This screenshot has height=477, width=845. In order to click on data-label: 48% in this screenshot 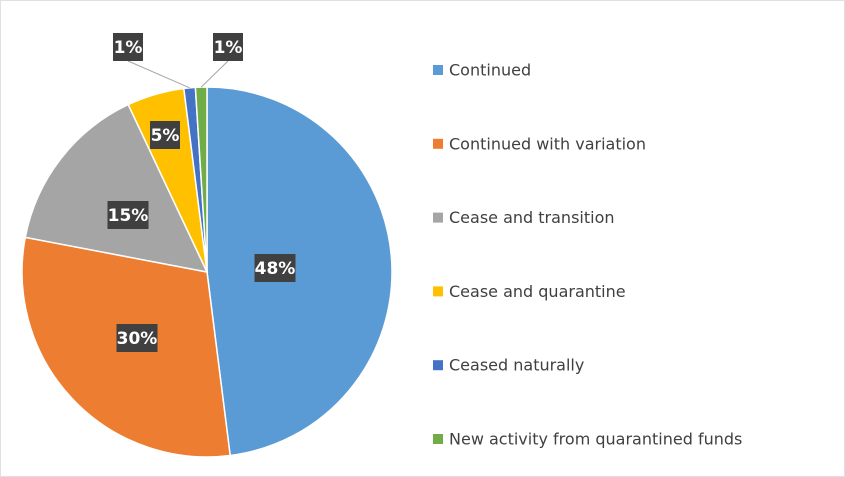, I will do `click(275, 269)`.